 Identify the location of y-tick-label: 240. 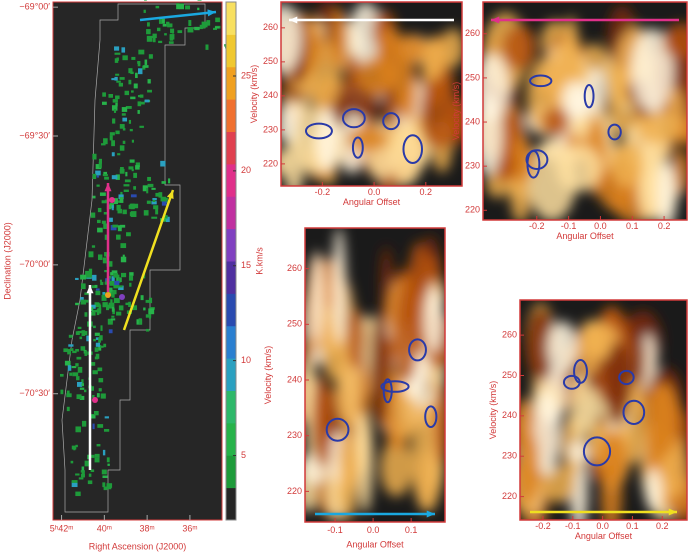
(509, 415).